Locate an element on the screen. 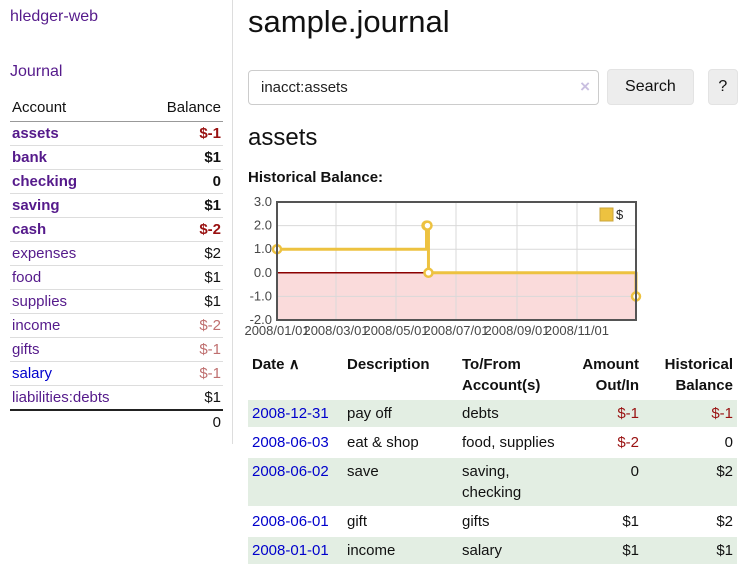  search-bar: × Search ? is located at coordinates (493, 87).